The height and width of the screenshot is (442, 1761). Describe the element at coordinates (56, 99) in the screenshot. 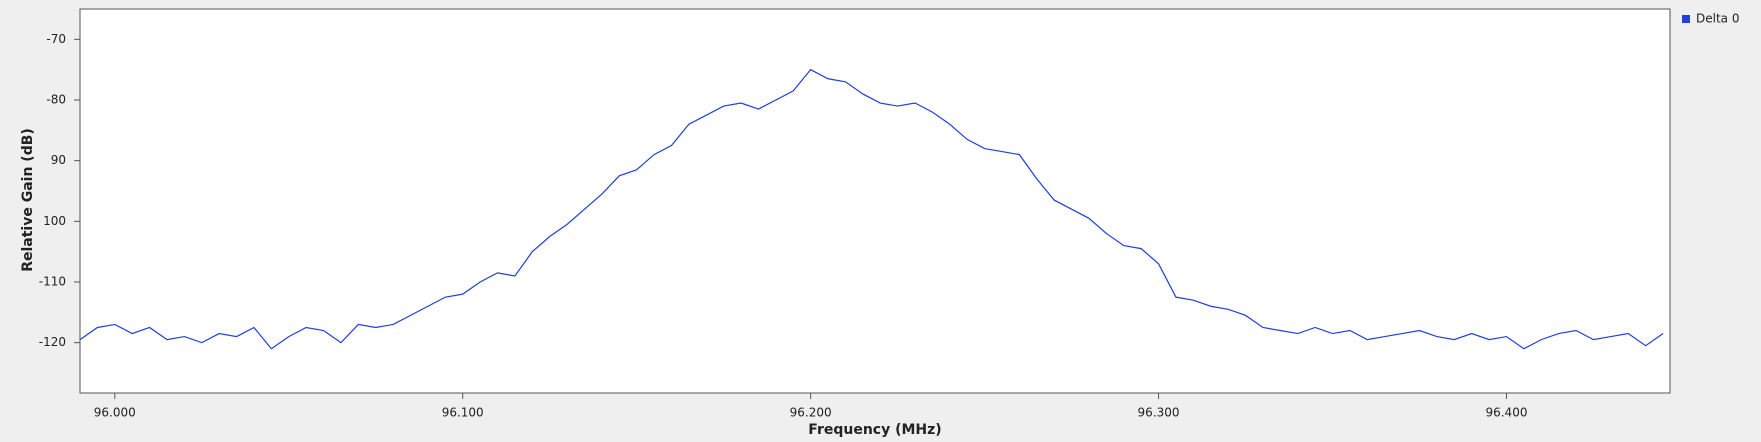

I see `y-tick-label: -80` at that location.